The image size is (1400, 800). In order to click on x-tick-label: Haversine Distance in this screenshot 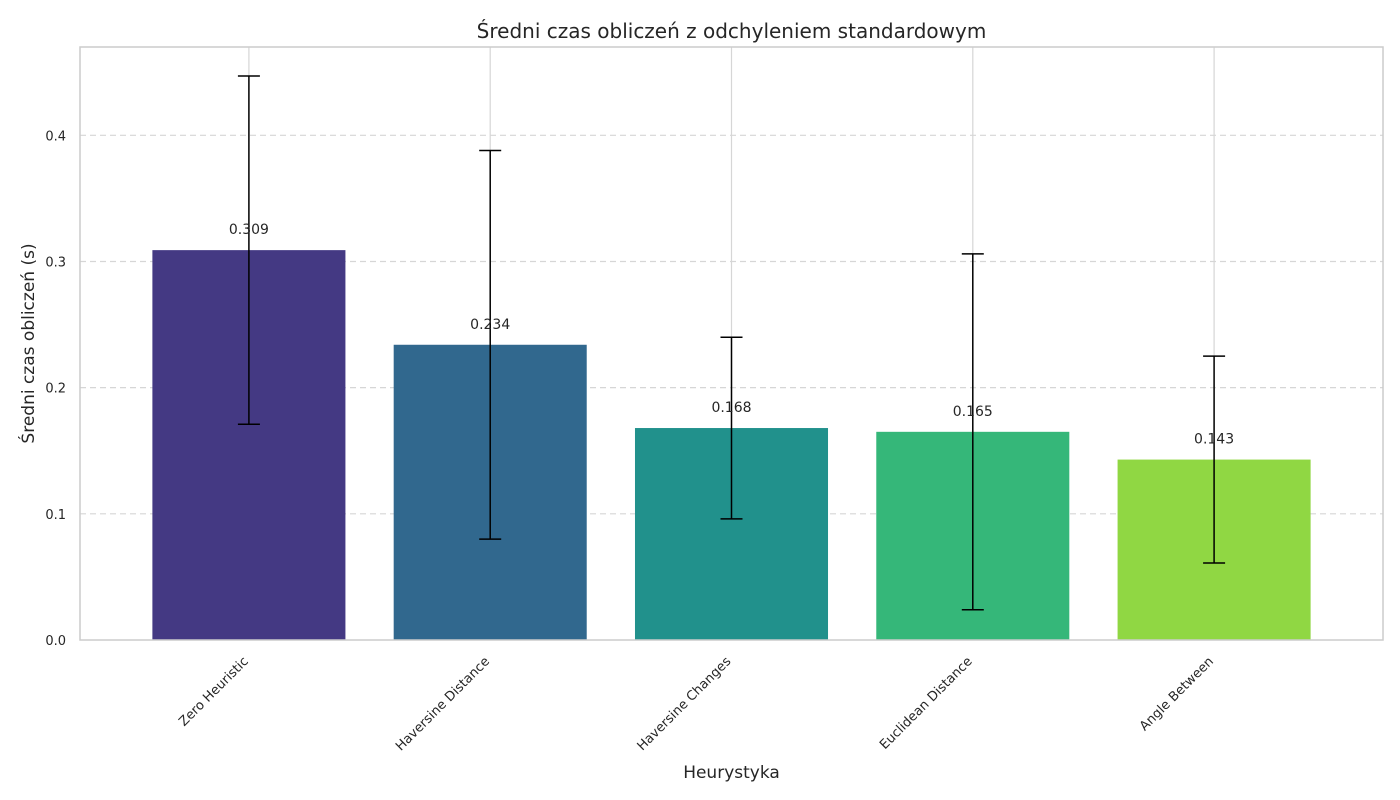, I will do `click(443, 704)`.